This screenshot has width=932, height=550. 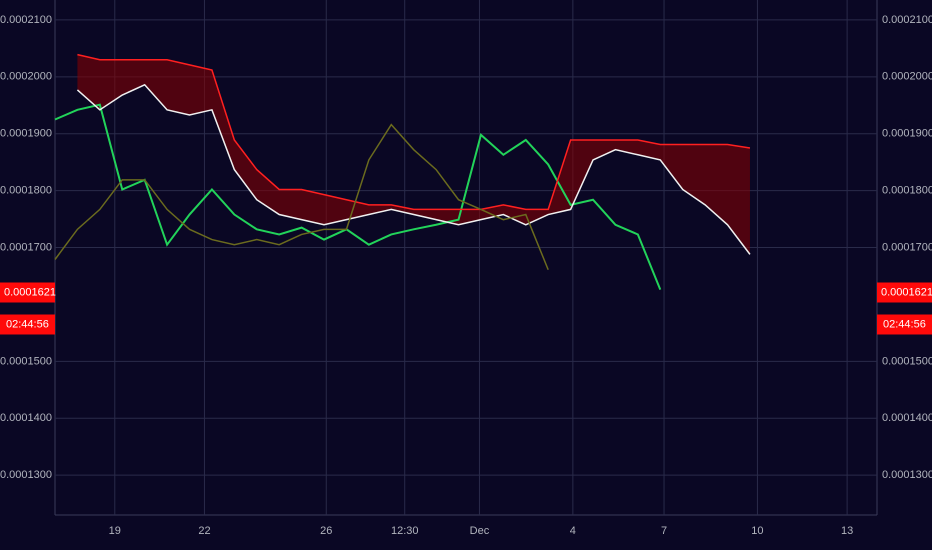 What do you see at coordinates (480, 531) in the screenshot?
I see `x-tick-label: Dec` at bounding box center [480, 531].